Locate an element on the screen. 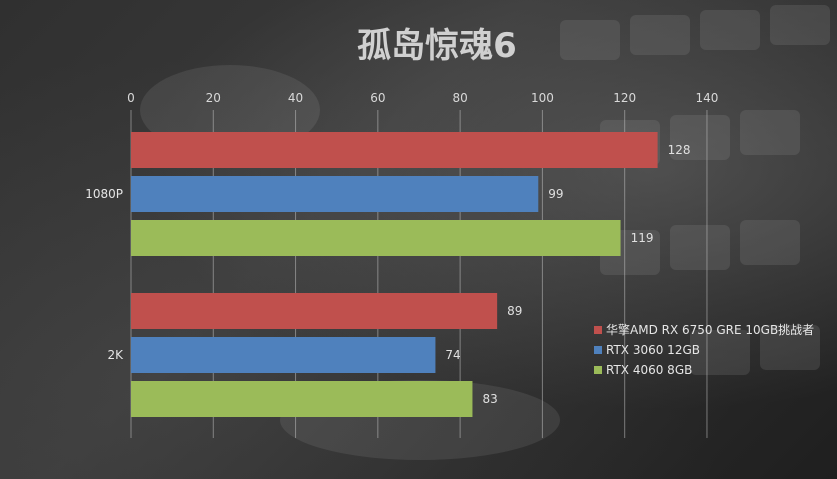 The width and height of the screenshot is (837, 479). x-tick-label: 120 is located at coordinates (624, 98).